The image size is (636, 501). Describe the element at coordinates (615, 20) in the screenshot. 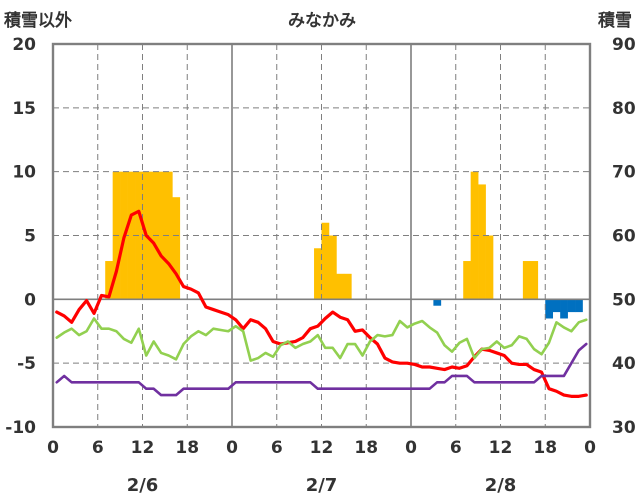

I see `right-axis-title: 積雪` at that location.